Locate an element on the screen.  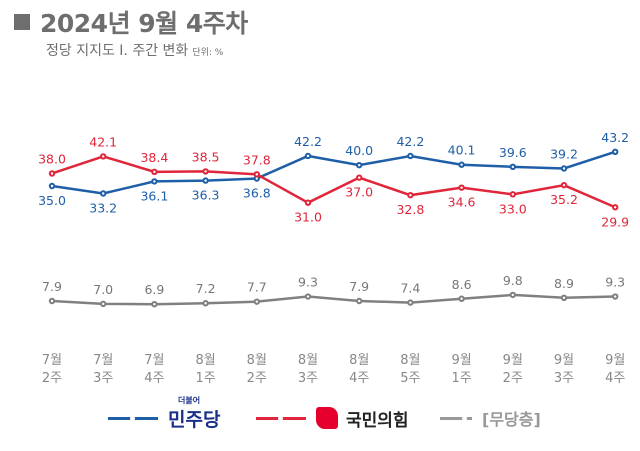
data-label: 33.0 is located at coordinates (513, 208).